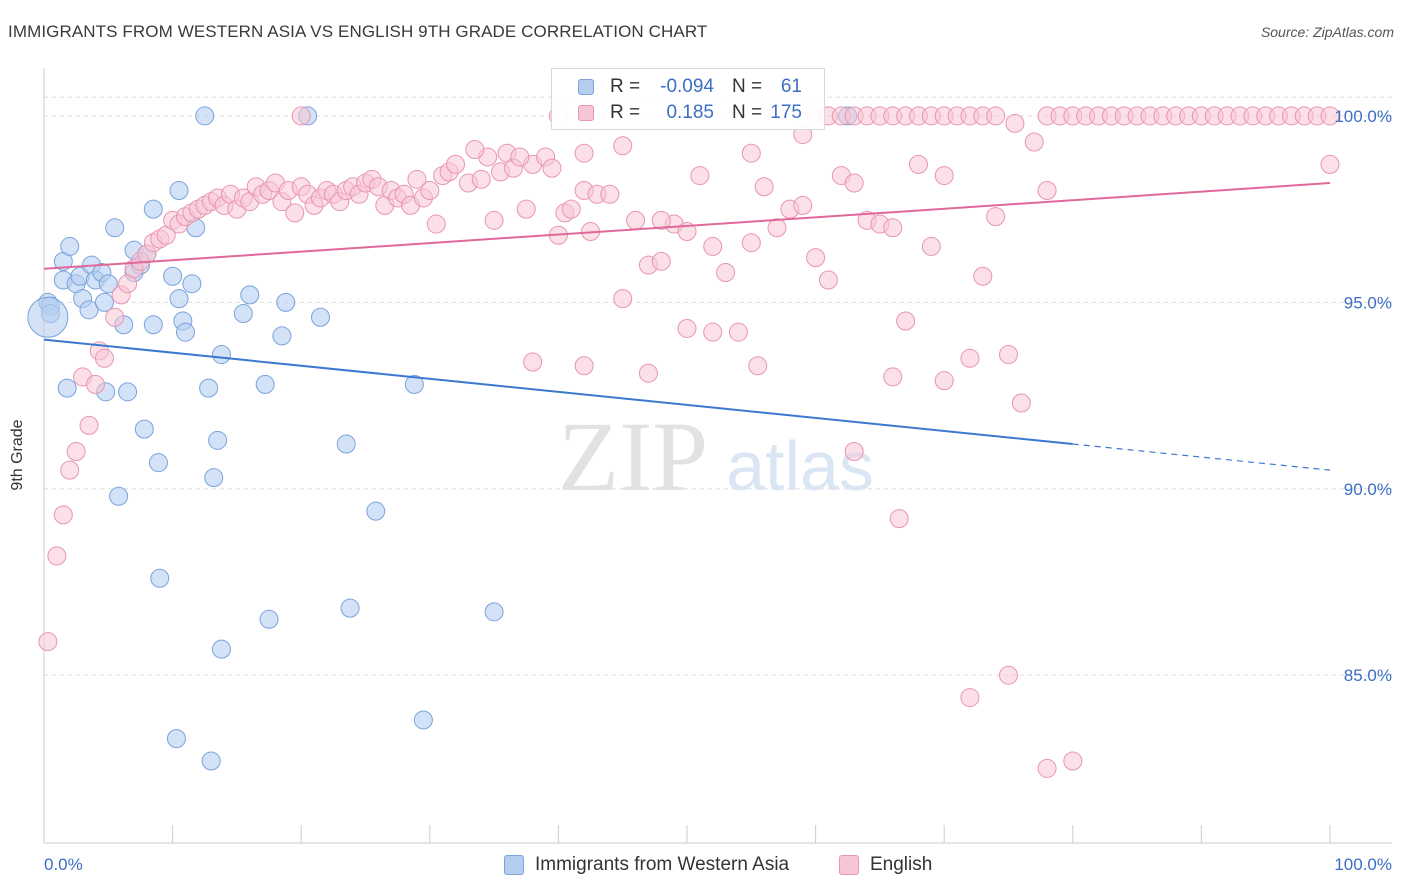 The width and height of the screenshot is (1406, 892). What do you see at coordinates (662, 864) in the screenshot?
I see `series-legend-label: Immigrants from Western Asia` at bounding box center [662, 864].